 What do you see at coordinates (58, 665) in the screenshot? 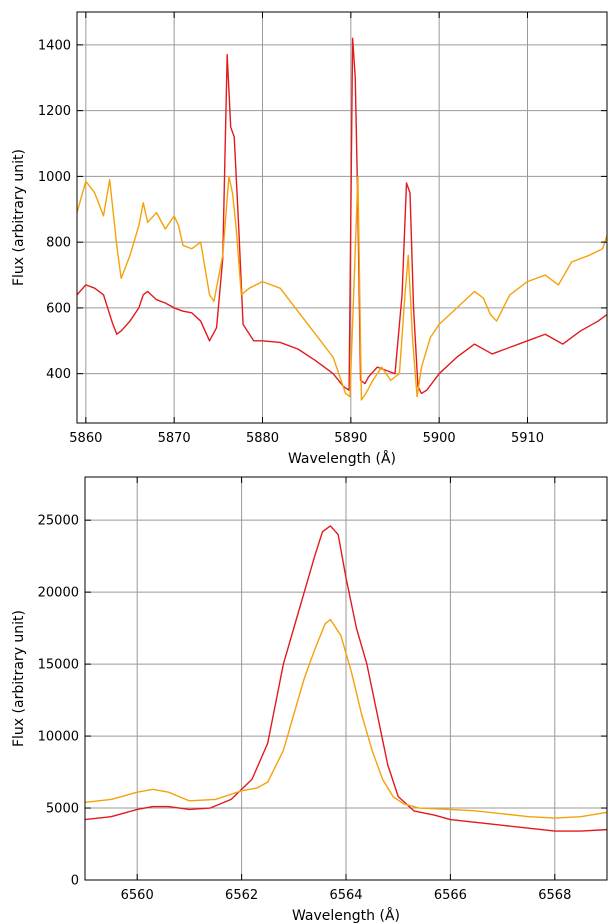
I see `y-tick-label: 15000` at bounding box center [58, 665].